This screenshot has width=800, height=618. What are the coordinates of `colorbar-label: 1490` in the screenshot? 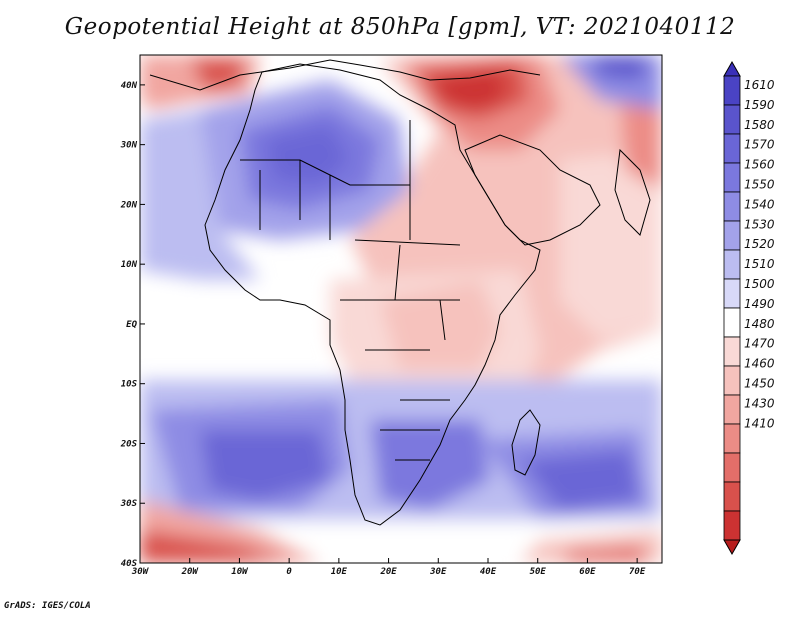 It's located at (759, 304).